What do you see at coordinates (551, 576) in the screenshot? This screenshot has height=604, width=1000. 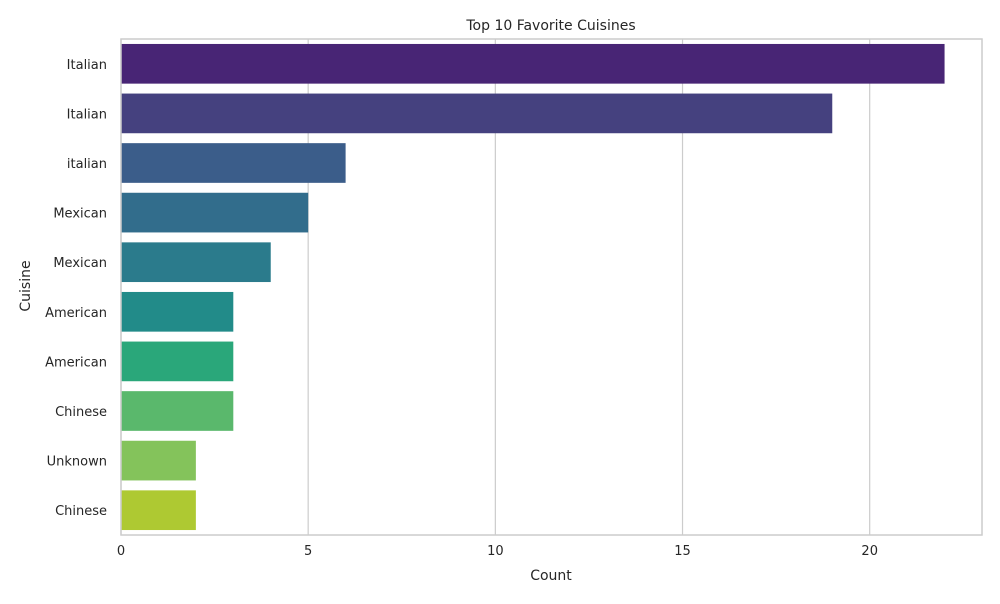 I see `x-axis-label: Count` at bounding box center [551, 576].